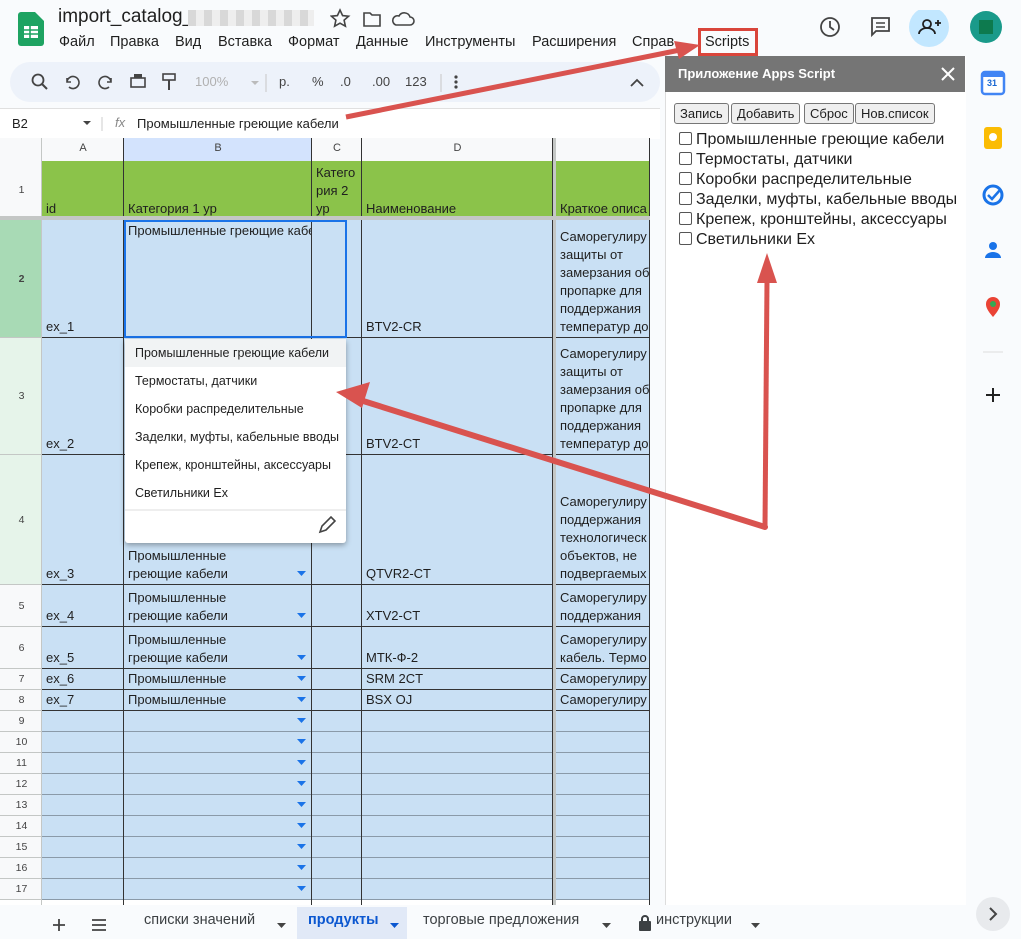 The height and width of the screenshot is (939, 1021). I want to click on checkbox-row: Крепеж, кронштейны, аксессуары, so click(813, 220).